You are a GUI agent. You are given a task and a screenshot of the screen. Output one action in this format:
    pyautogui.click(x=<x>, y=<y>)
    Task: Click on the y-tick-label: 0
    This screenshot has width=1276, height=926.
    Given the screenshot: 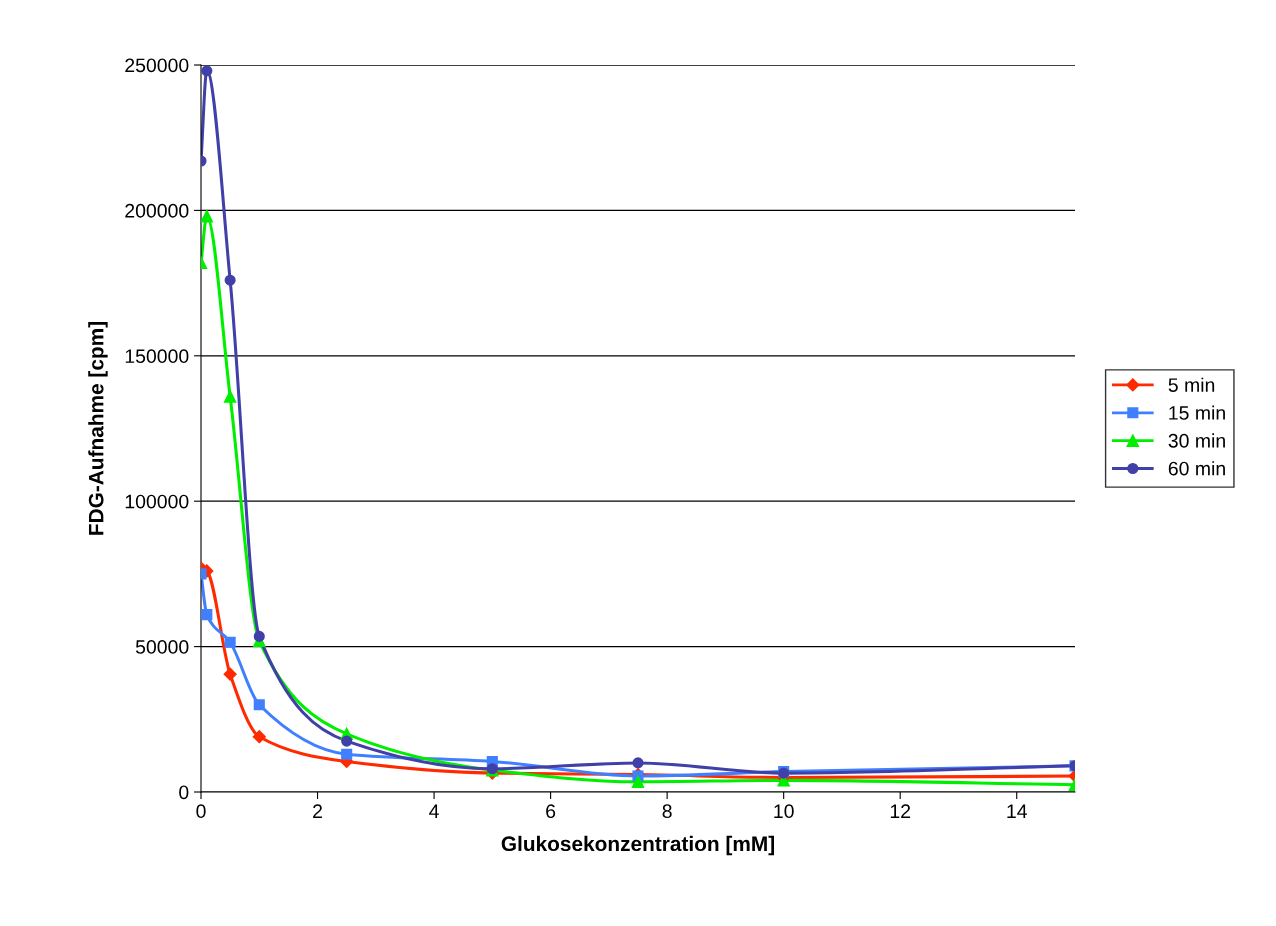 What is the action you would take?
    pyautogui.click(x=184, y=792)
    